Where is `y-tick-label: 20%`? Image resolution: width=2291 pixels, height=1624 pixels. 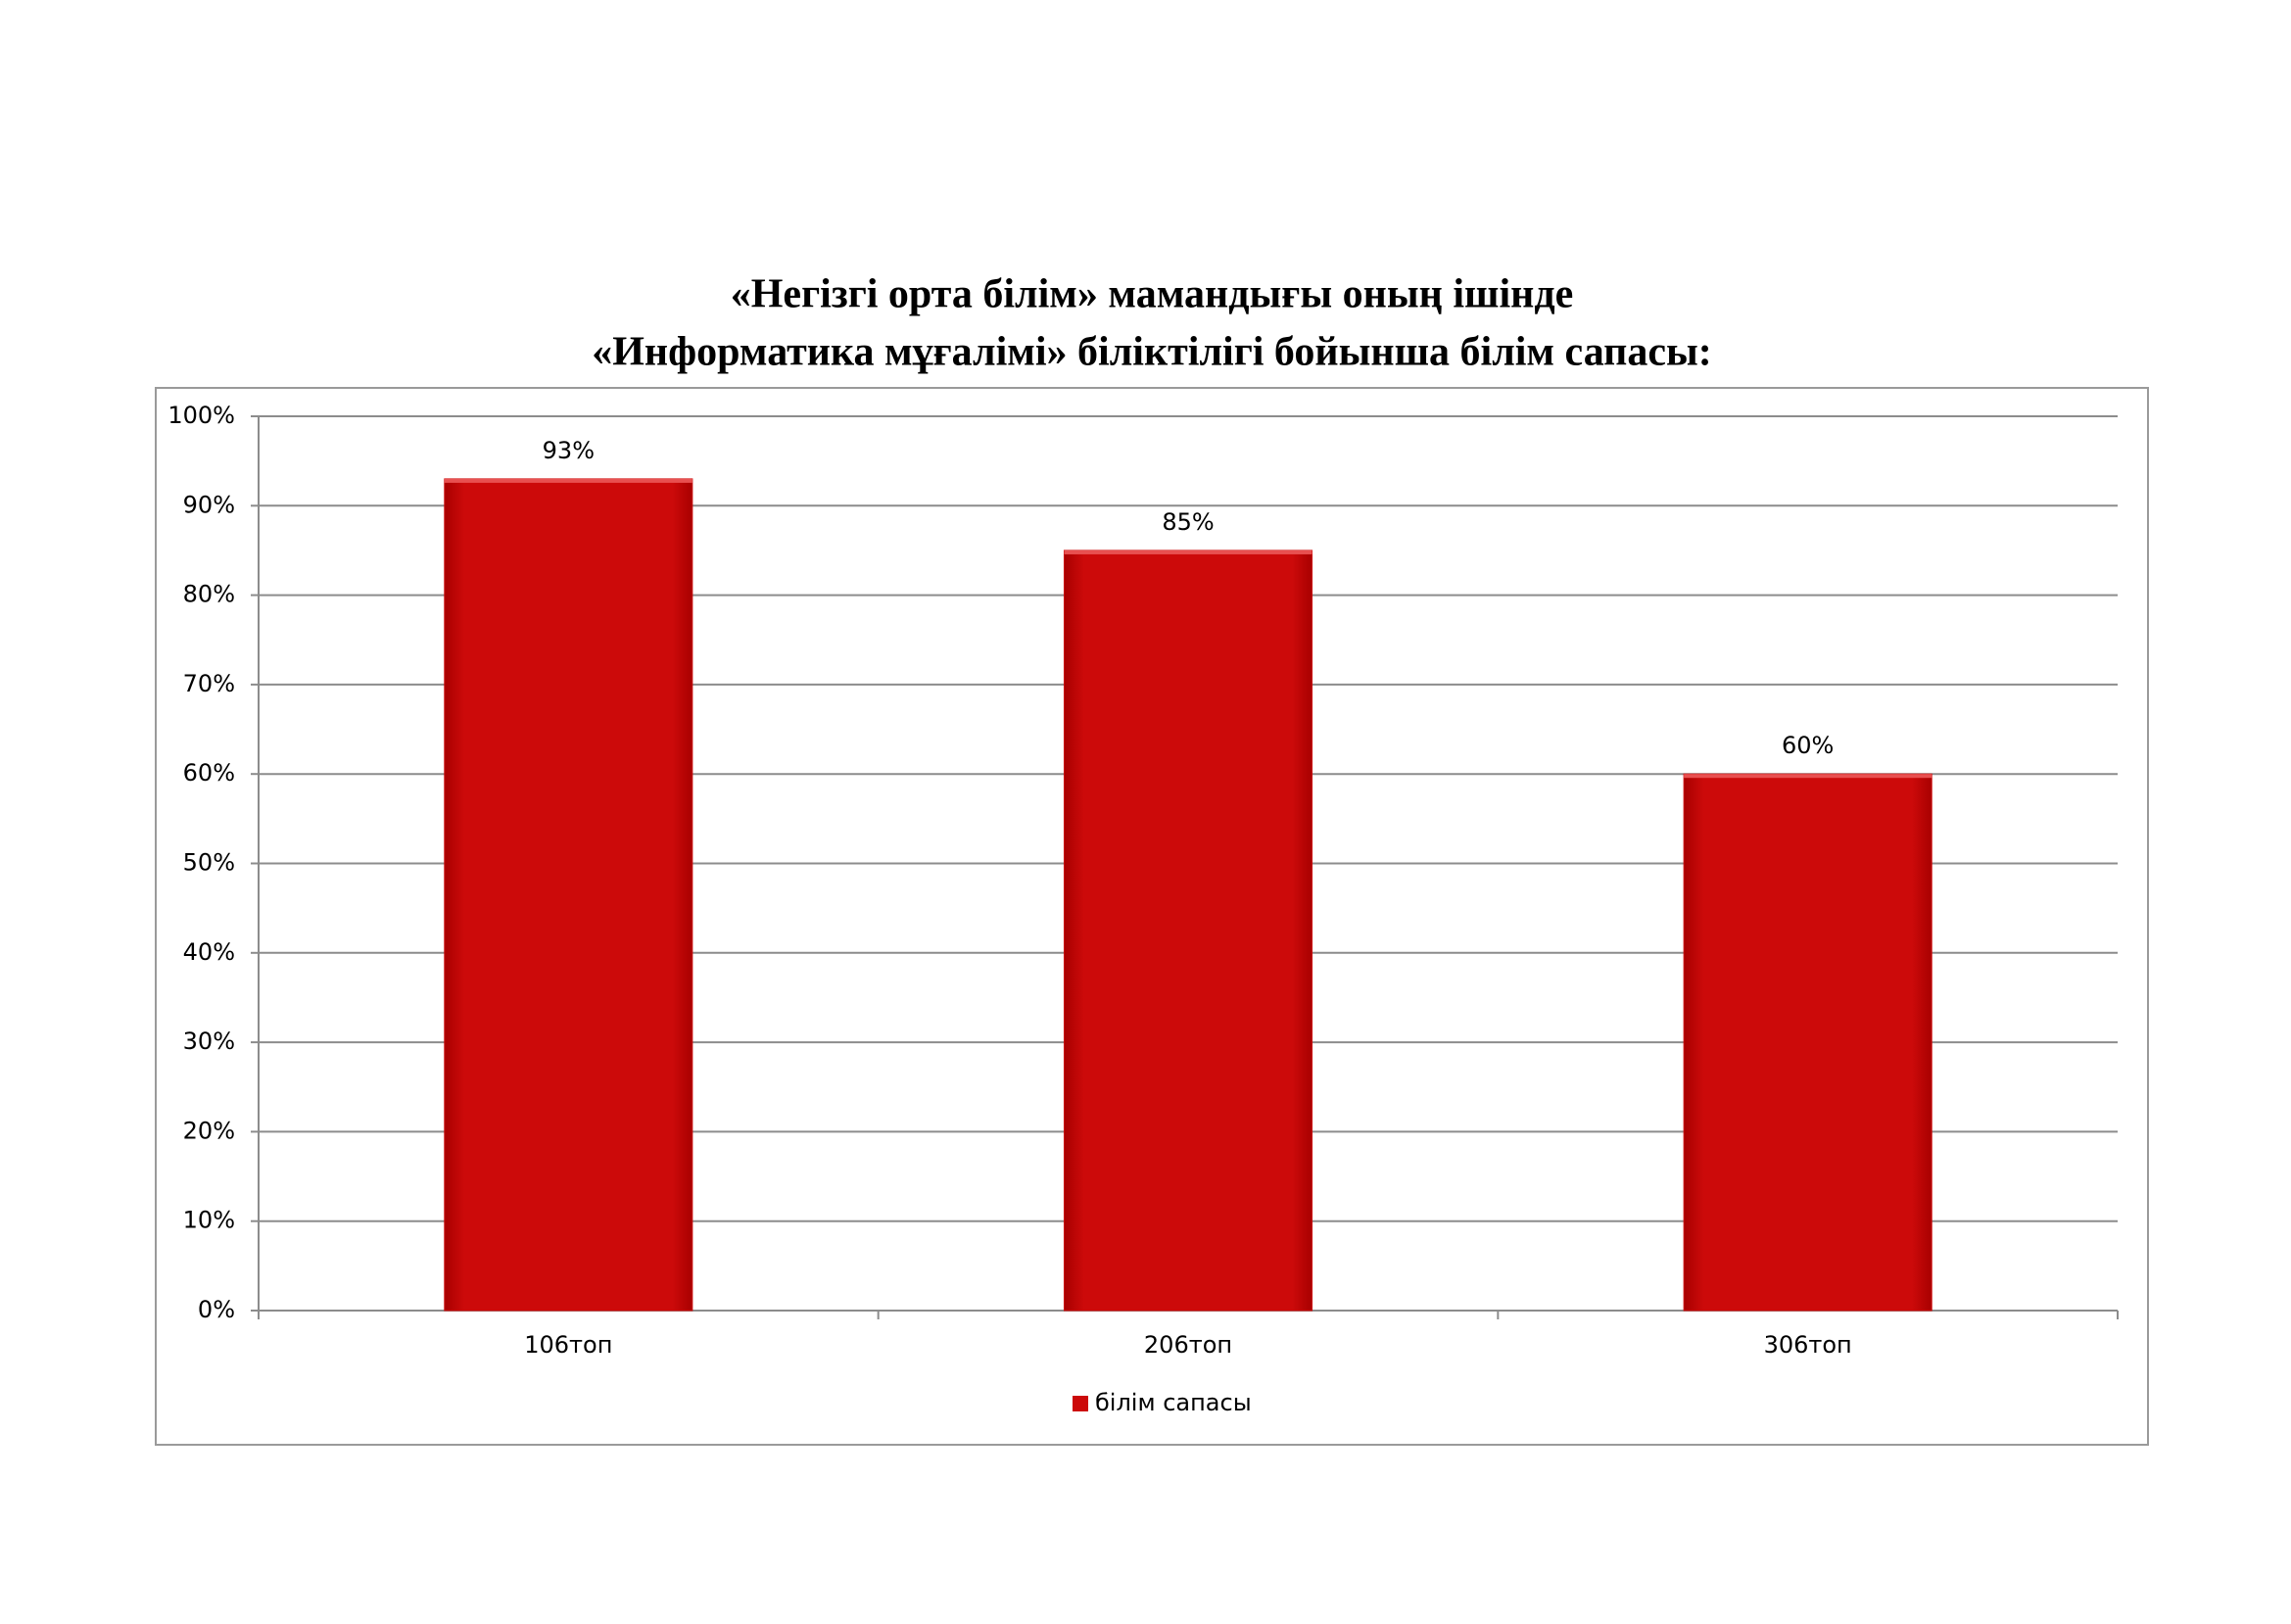 y-tick-label: 20% is located at coordinates (209, 1130).